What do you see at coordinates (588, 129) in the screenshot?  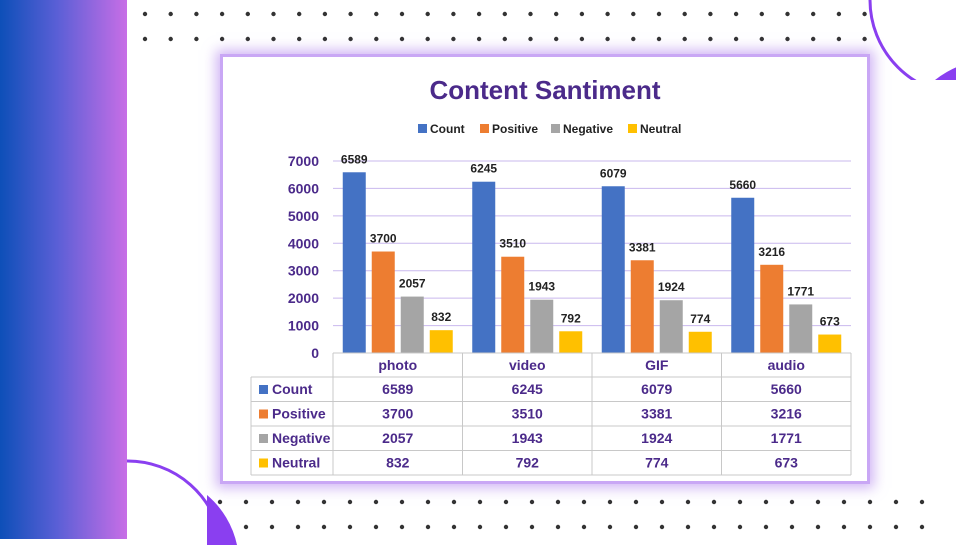 I see `legend-label-negative: Negative` at bounding box center [588, 129].